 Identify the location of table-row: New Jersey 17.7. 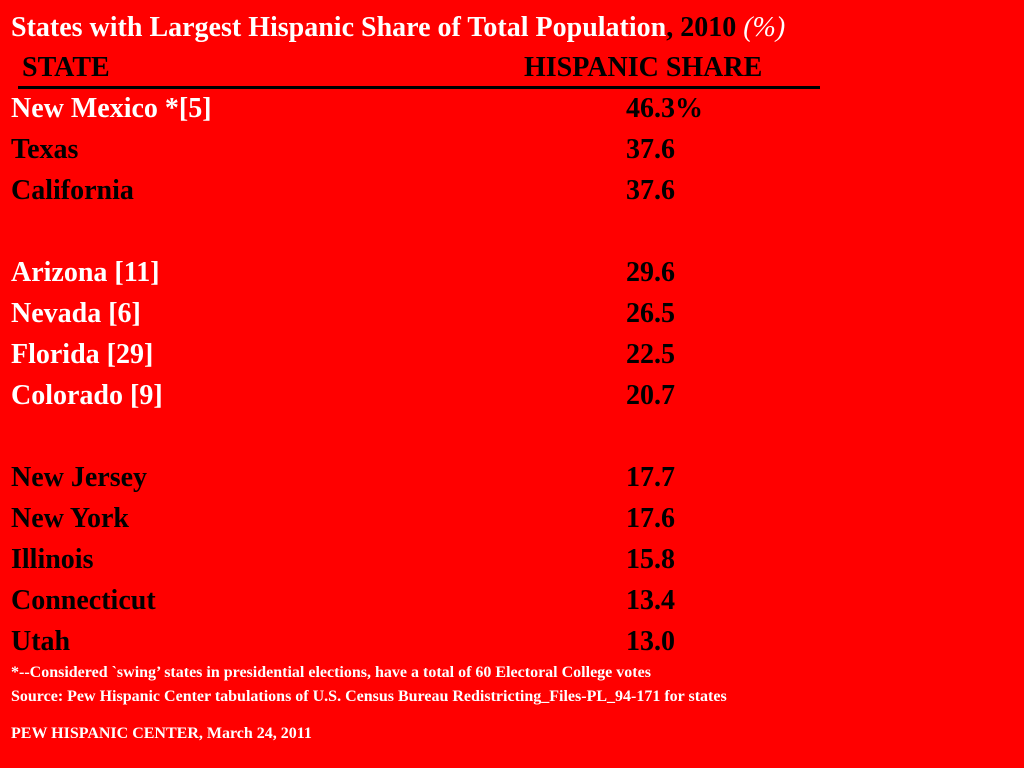
(511, 478).